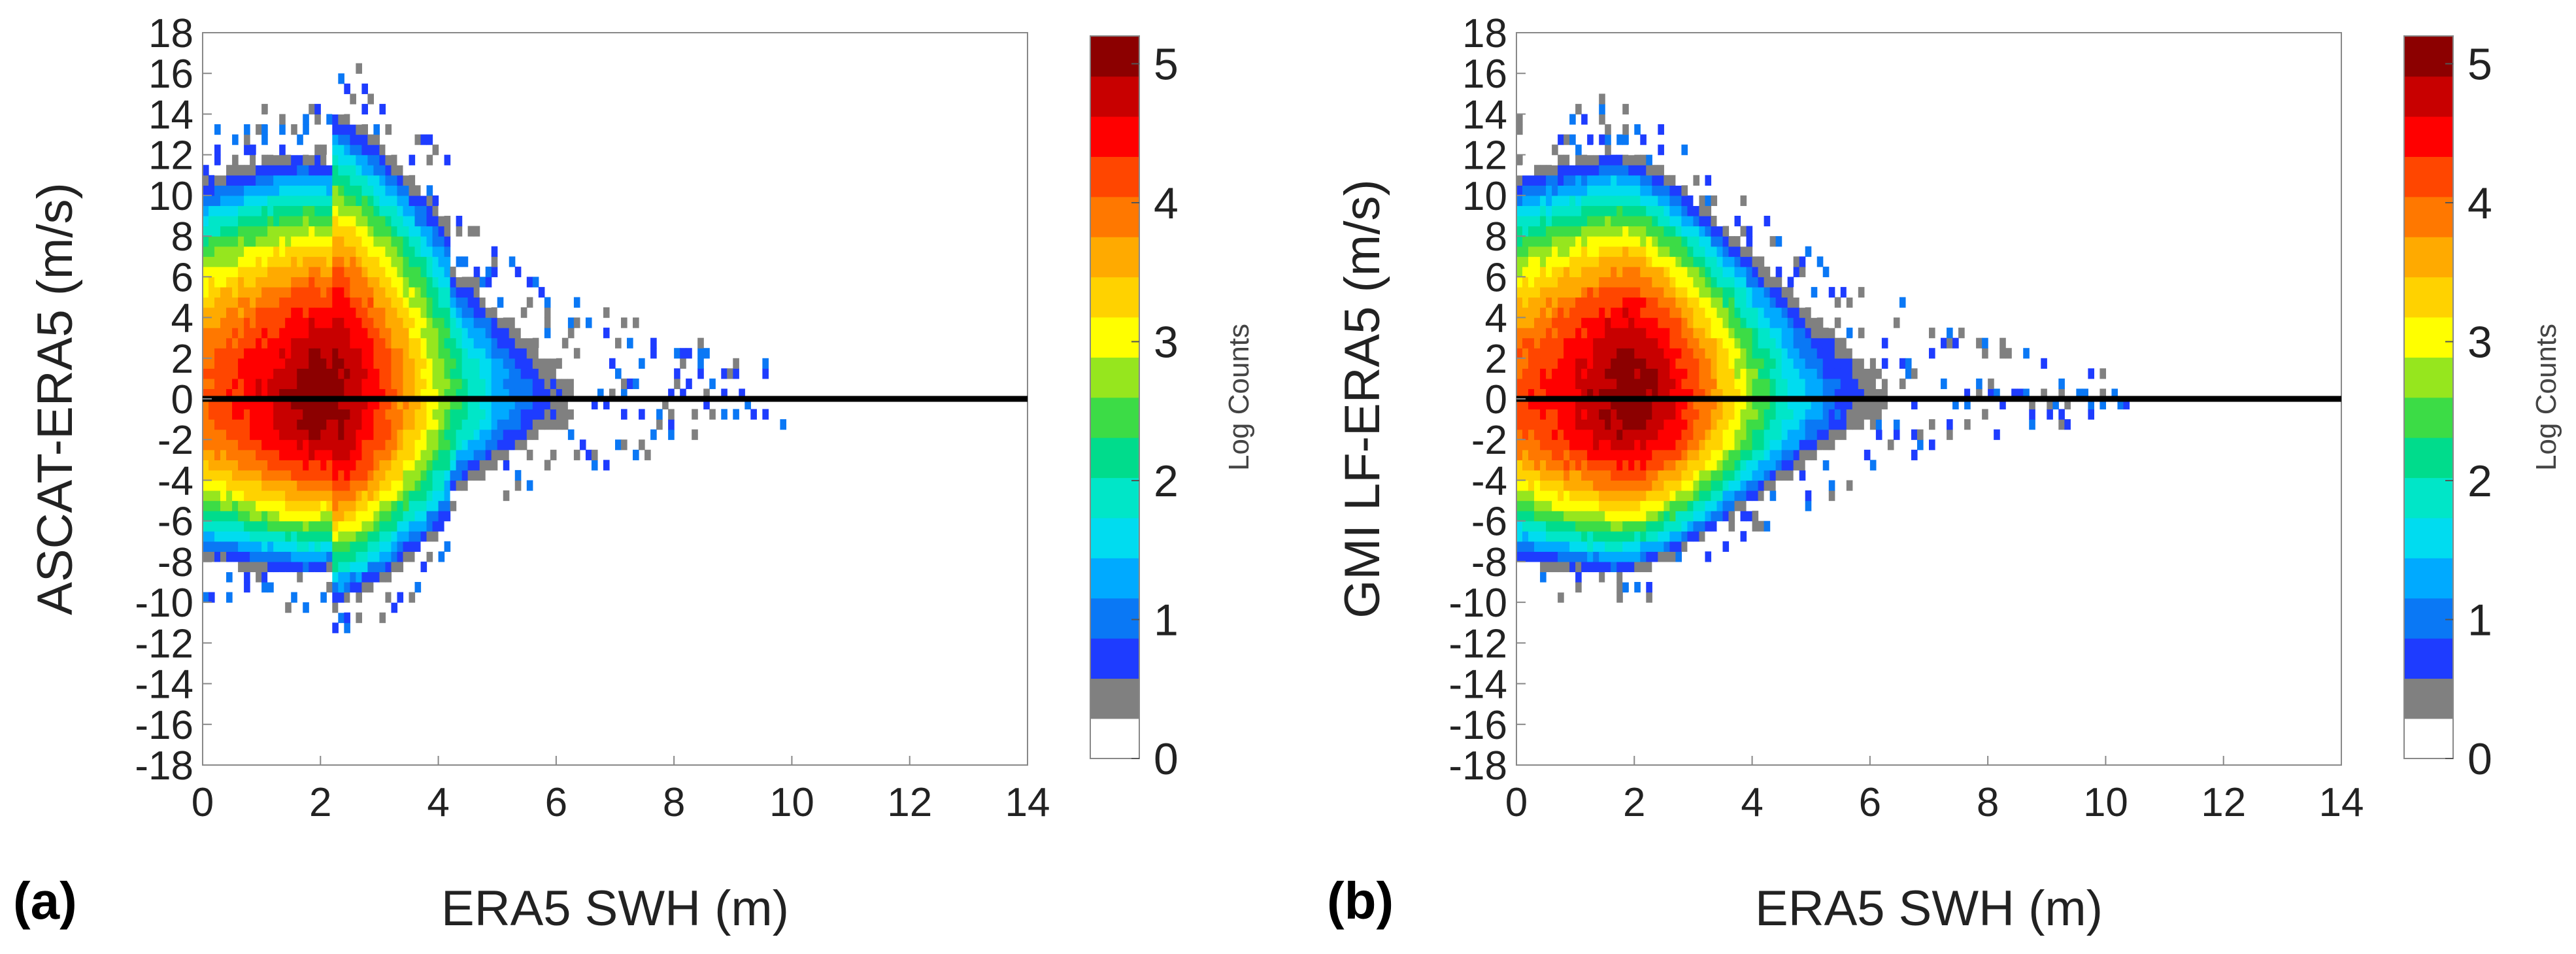 The image size is (2576, 954). I want to click on x-axis-ticks-b: 0 2 4 6 8 10 12 14, so click(1934, 790).